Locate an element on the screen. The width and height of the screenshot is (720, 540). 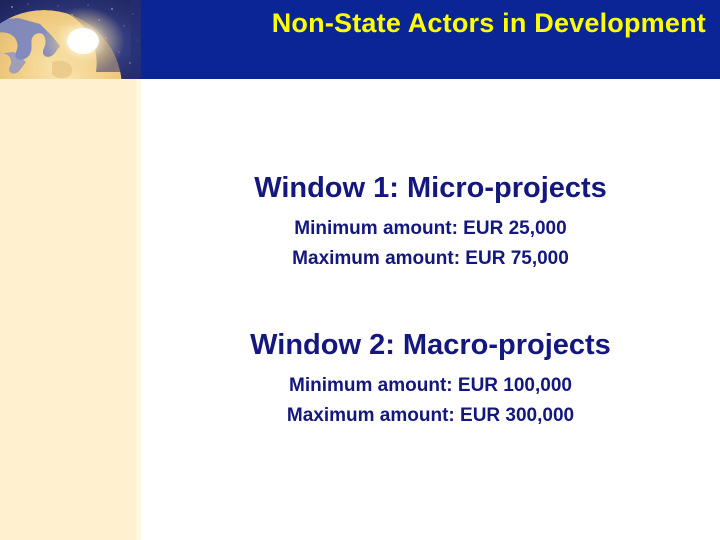
block-line-window-2-minimum: Minimum amount: EUR 100,000 is located at coordinates (430, 385).